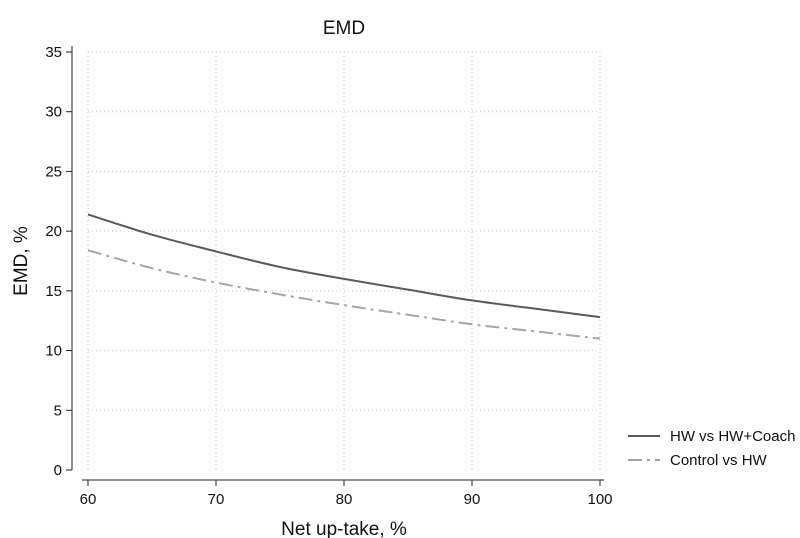  Describe the element at coordinates (719, 460) in the screenshot. I see `legend-label-control-vs-hw: Control vs HW` at that location.